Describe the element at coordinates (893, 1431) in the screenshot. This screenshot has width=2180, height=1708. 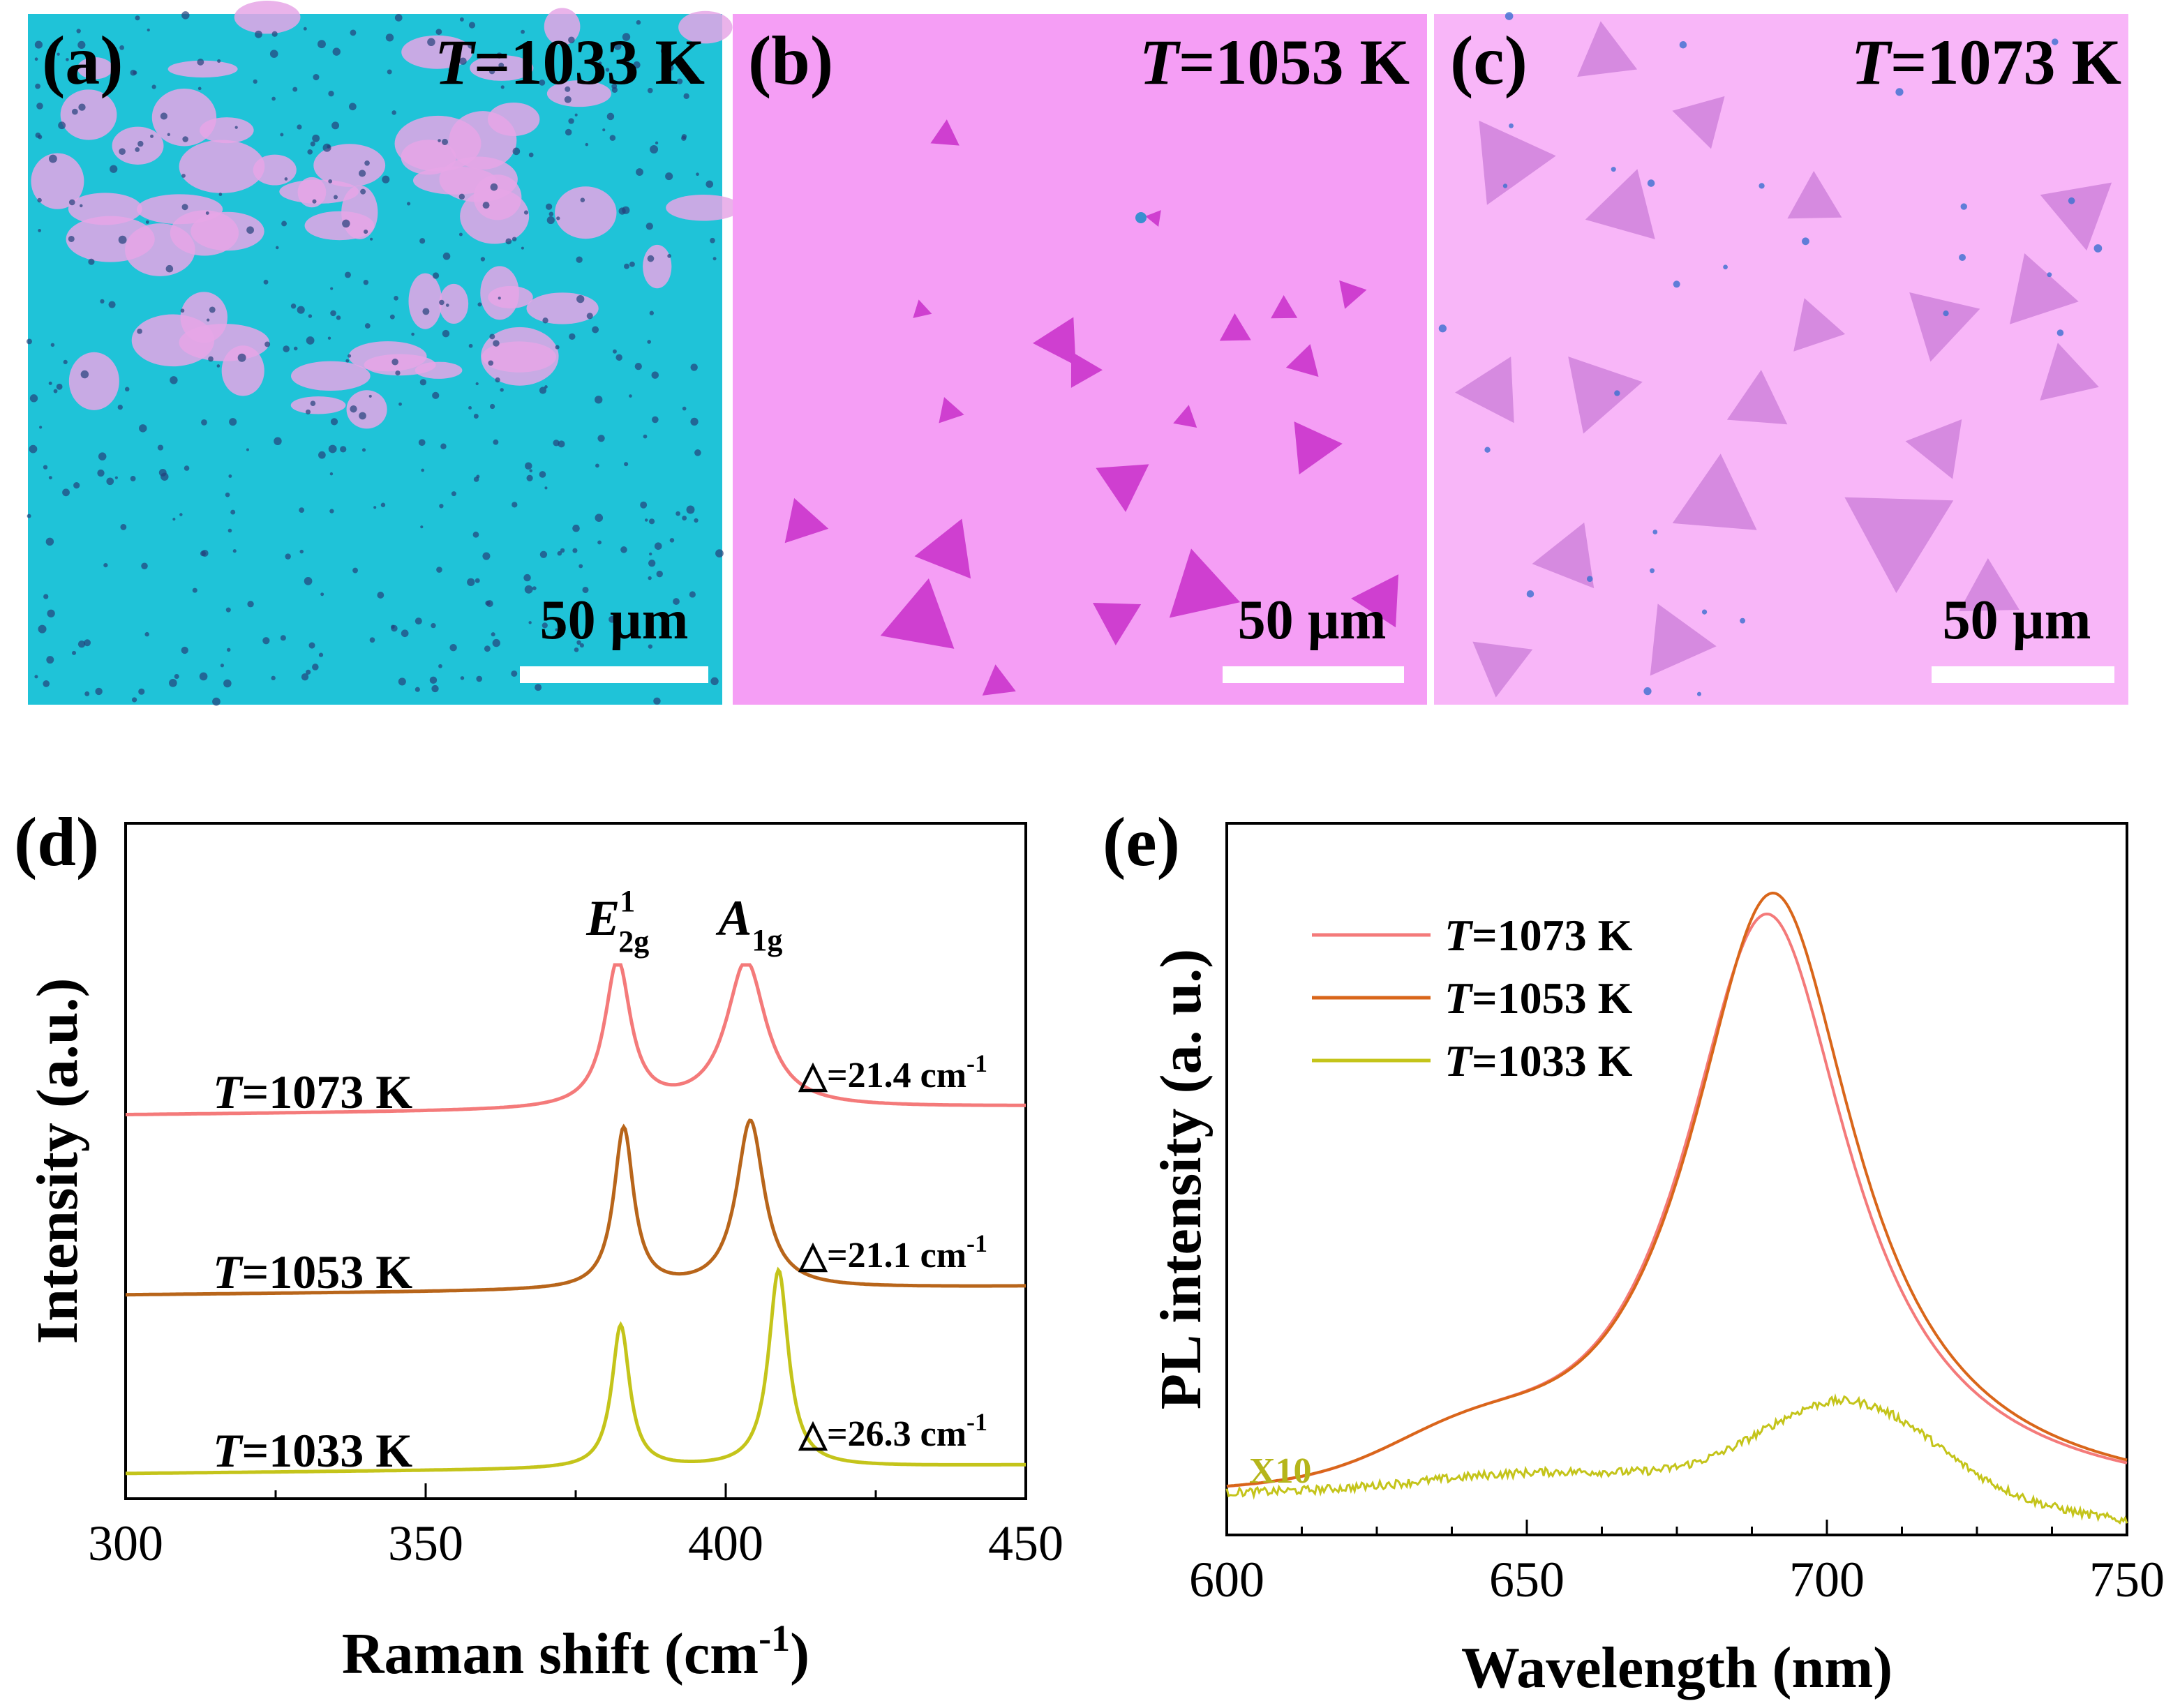
I see `delta-label: △=26.3 cm-1` at that location.